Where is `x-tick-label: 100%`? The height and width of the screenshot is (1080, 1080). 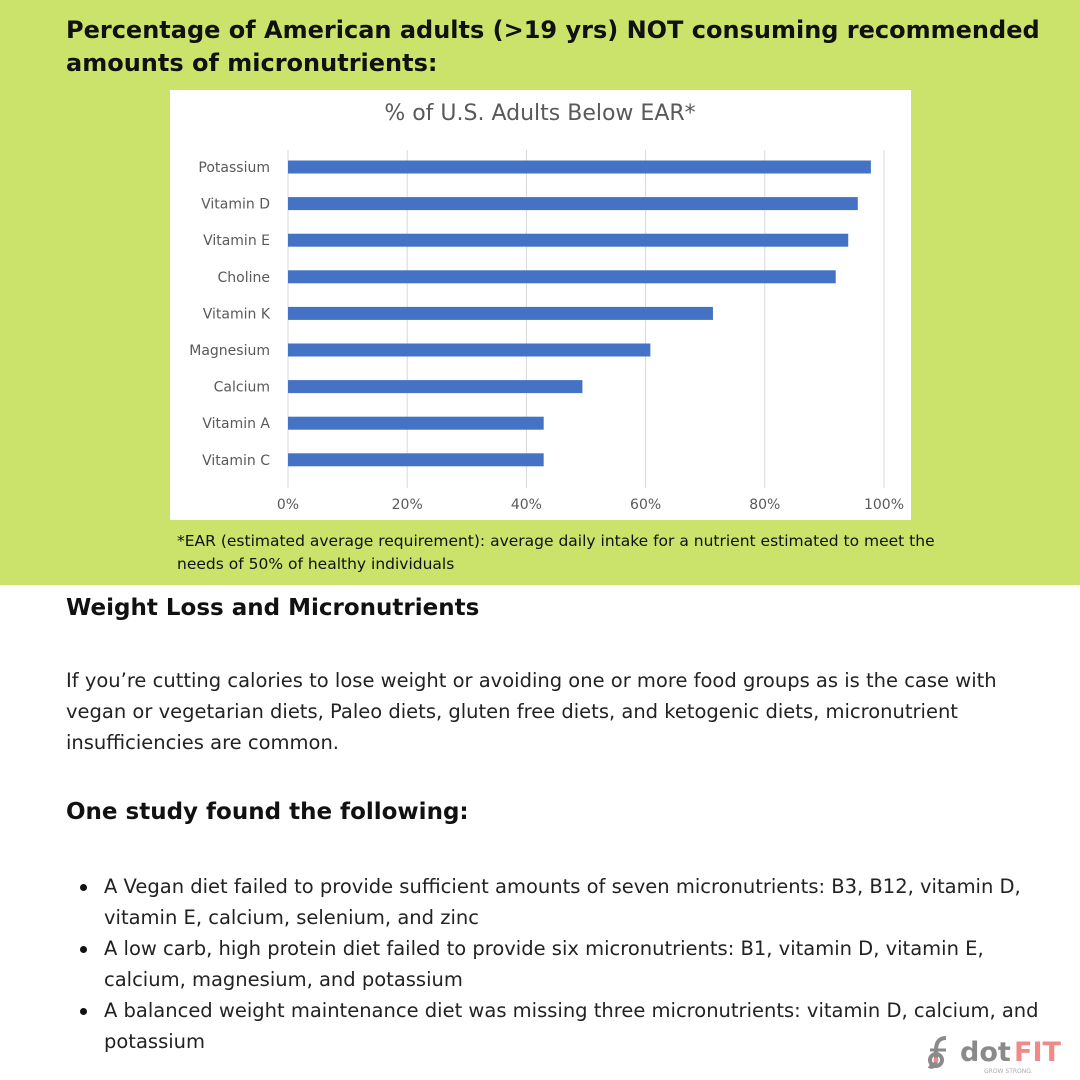
x-tick-label: 100% is located at coordinates (884, 505).